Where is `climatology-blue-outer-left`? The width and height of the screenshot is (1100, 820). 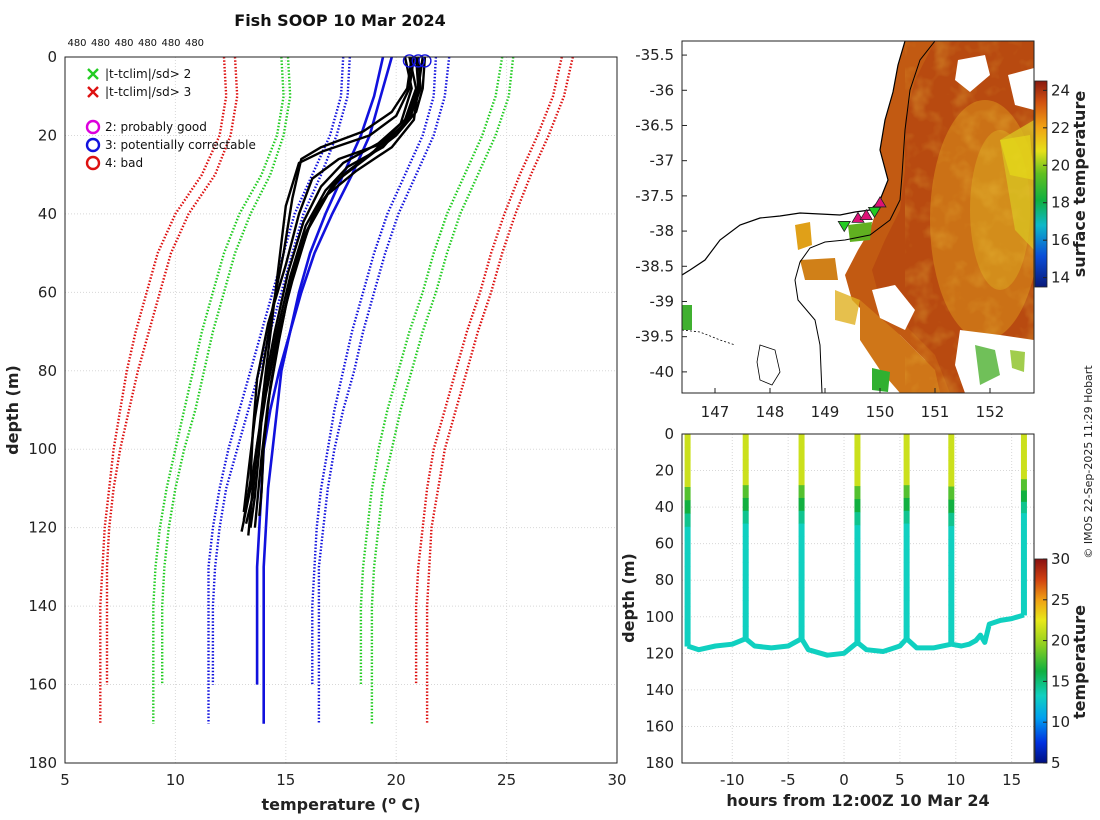 climatology-blue-outer-left is located at coordinates (276, 390).